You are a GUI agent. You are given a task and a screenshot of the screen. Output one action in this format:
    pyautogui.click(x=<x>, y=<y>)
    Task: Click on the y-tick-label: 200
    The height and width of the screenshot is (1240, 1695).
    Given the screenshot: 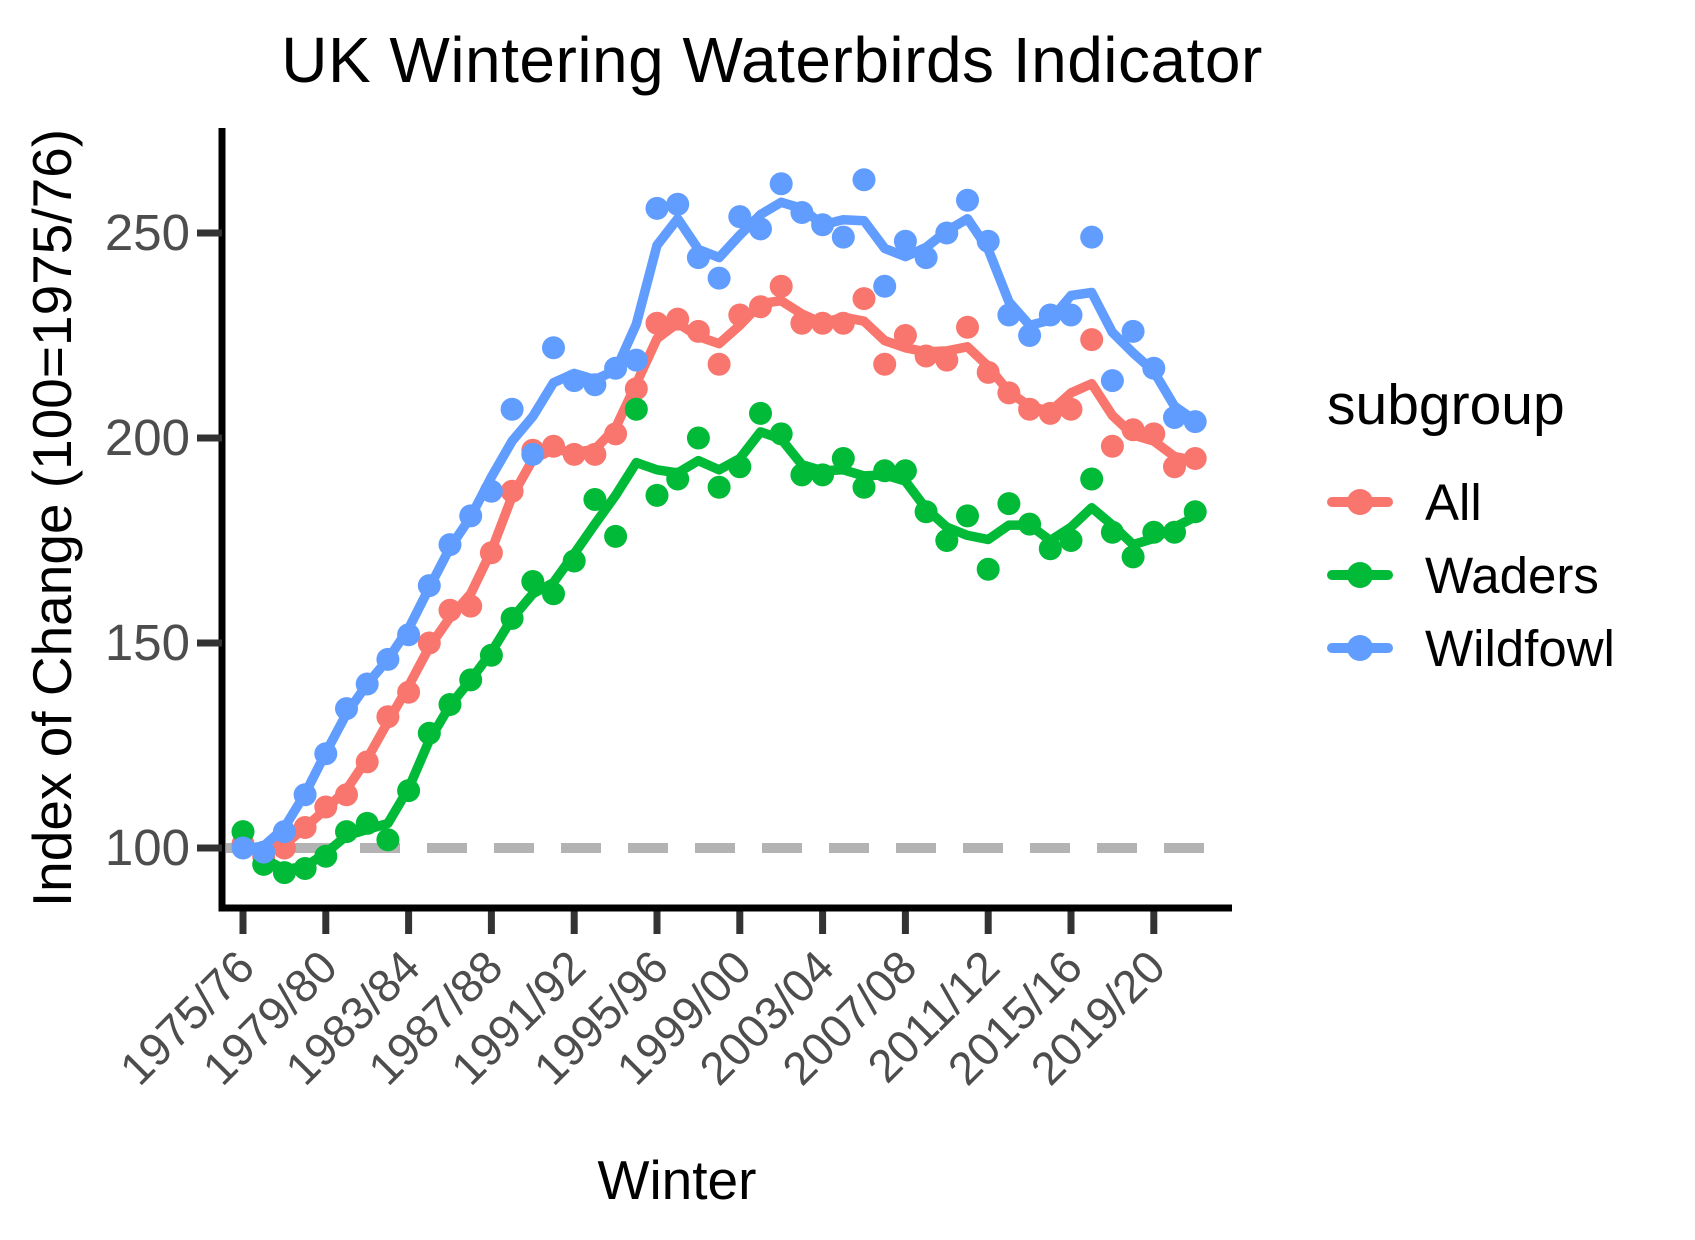 What is the action you would take?
    pyautogui.click(x=147, y=437)
    